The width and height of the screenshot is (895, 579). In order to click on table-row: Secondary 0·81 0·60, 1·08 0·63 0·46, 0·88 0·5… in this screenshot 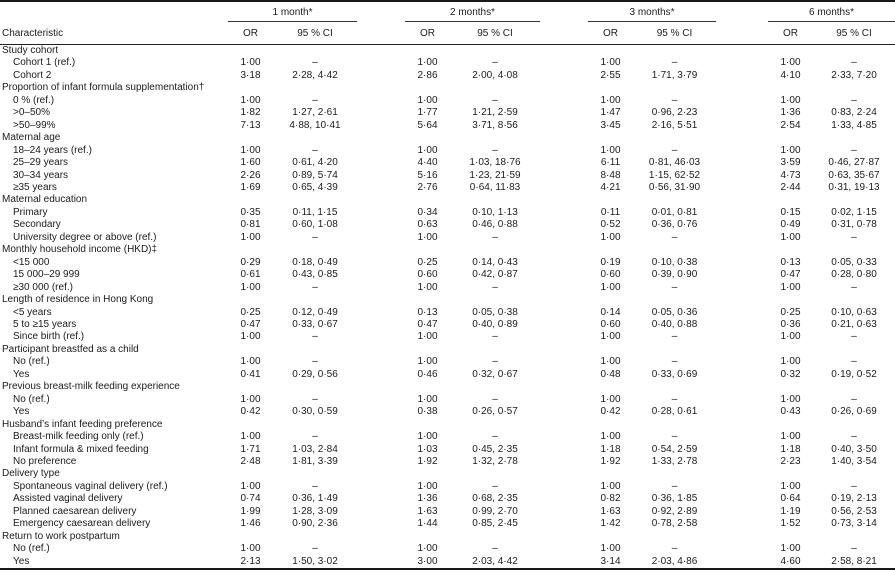, I will do `click(447, 225)`.